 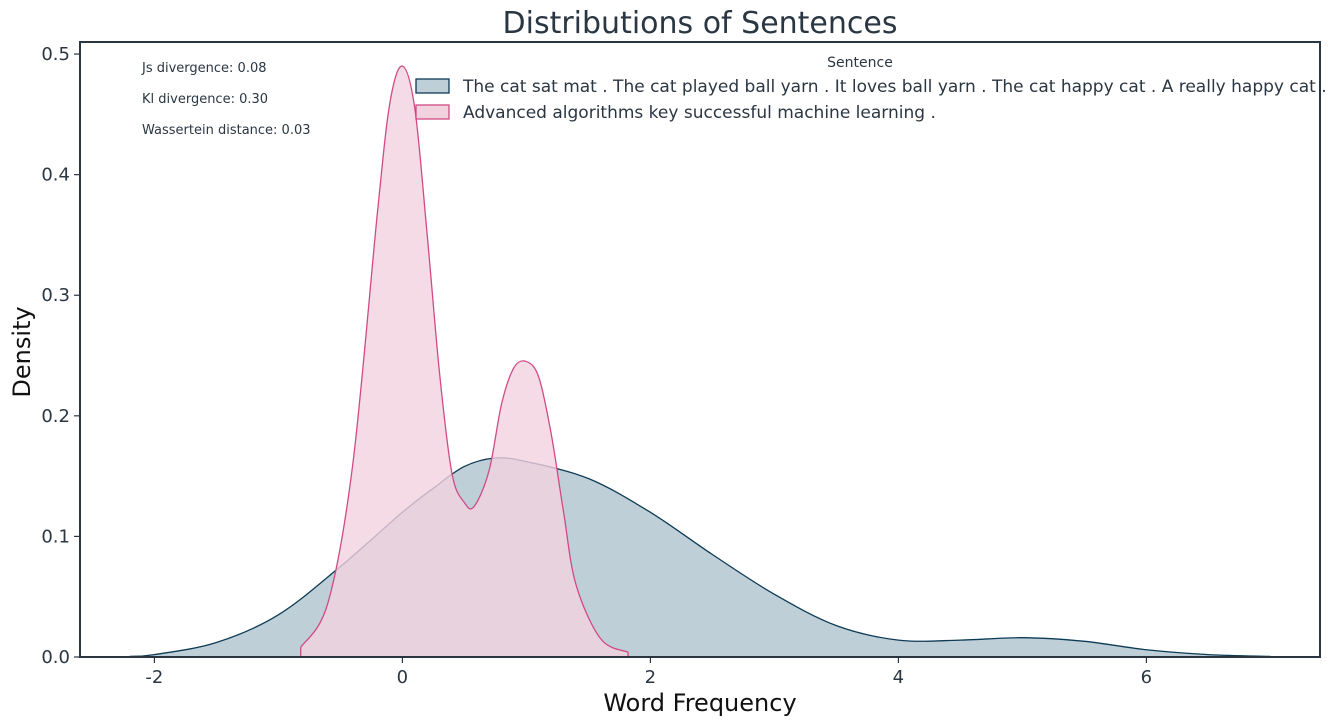 I want to click on kl-divergence-text: Kl divergence: 0.30, so click(x=205, y=99).